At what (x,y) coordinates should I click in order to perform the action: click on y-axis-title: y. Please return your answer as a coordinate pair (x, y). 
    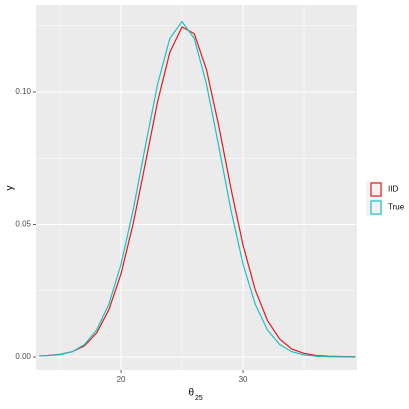
    Looking at the image, I should click on (10, 188).